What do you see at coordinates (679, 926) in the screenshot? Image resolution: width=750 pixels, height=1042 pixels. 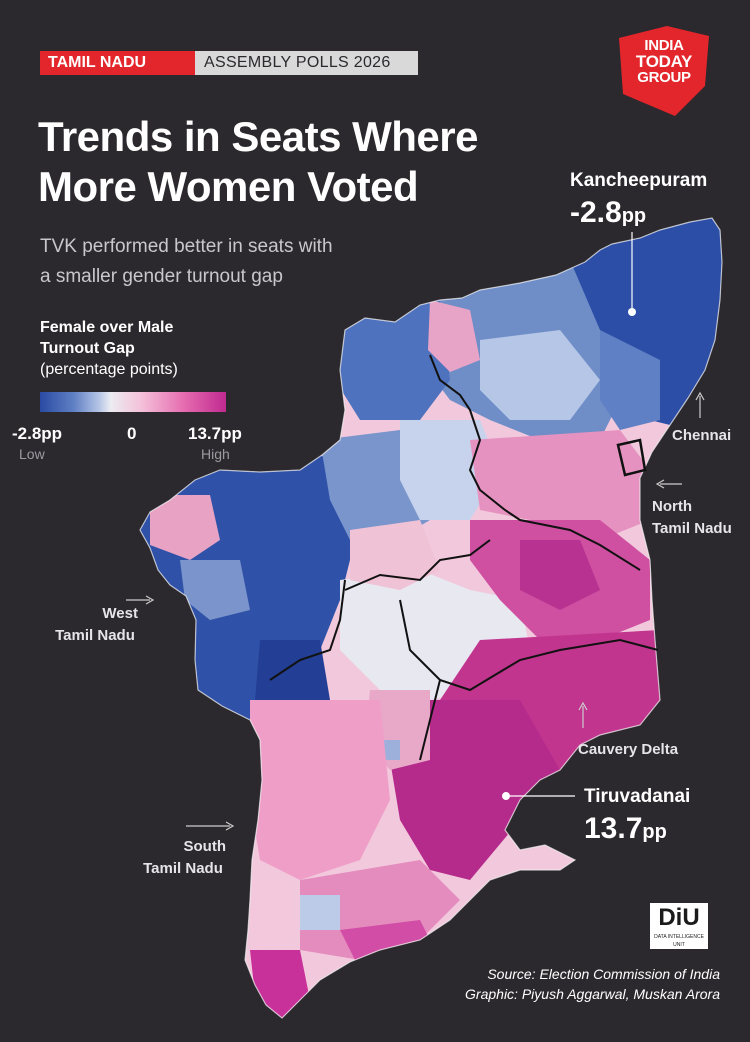 I see `diu-logo: DiU DATA INTELLIGENCE UNIT` at bounding box center [679, 926].